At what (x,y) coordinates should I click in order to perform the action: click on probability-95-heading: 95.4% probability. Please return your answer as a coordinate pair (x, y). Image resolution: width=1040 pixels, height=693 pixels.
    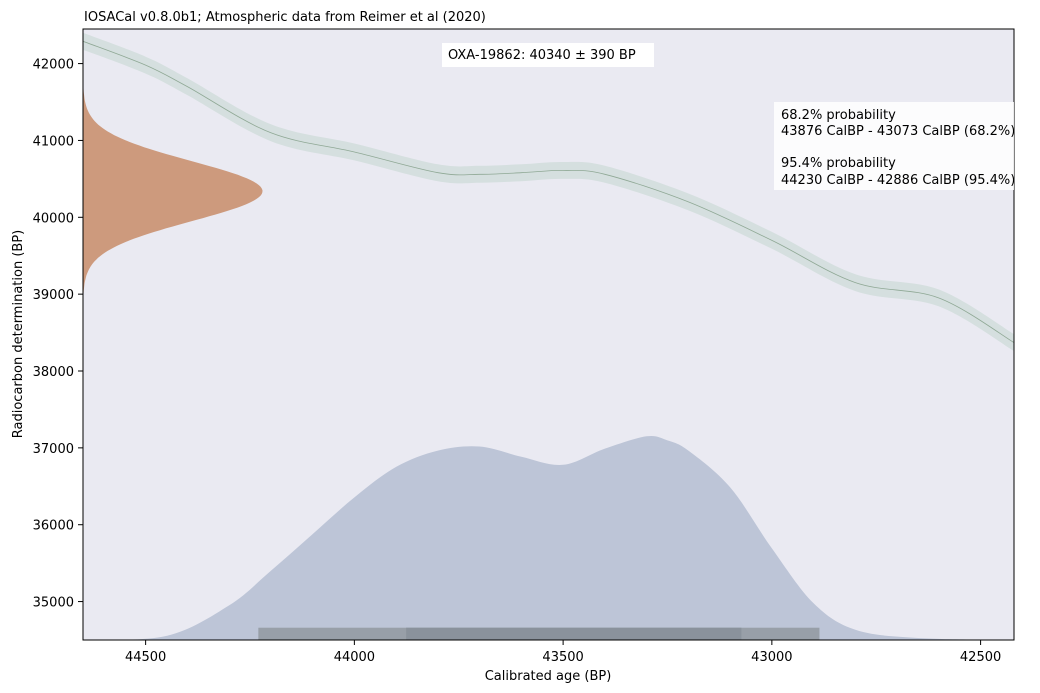
    Looking at the image, I should click on (838, 163).